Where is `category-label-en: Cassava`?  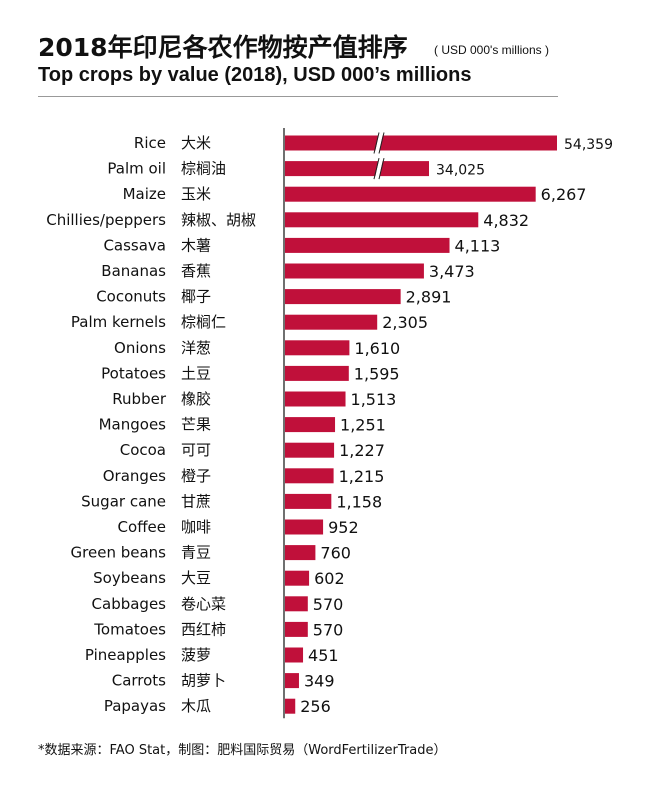 category-label-en: Cassava is located at coordinates (134, 245).